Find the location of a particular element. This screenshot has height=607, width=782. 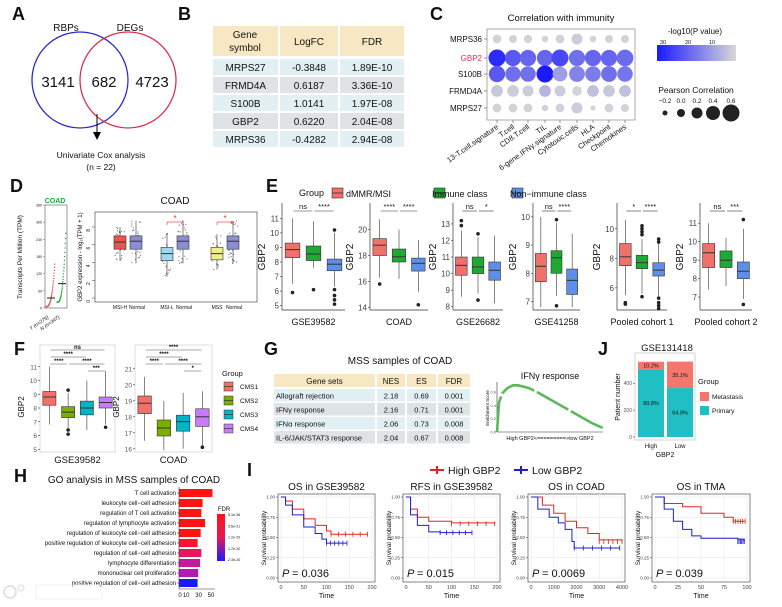

x-tick-label: Low is located at coordinates (680, 447).